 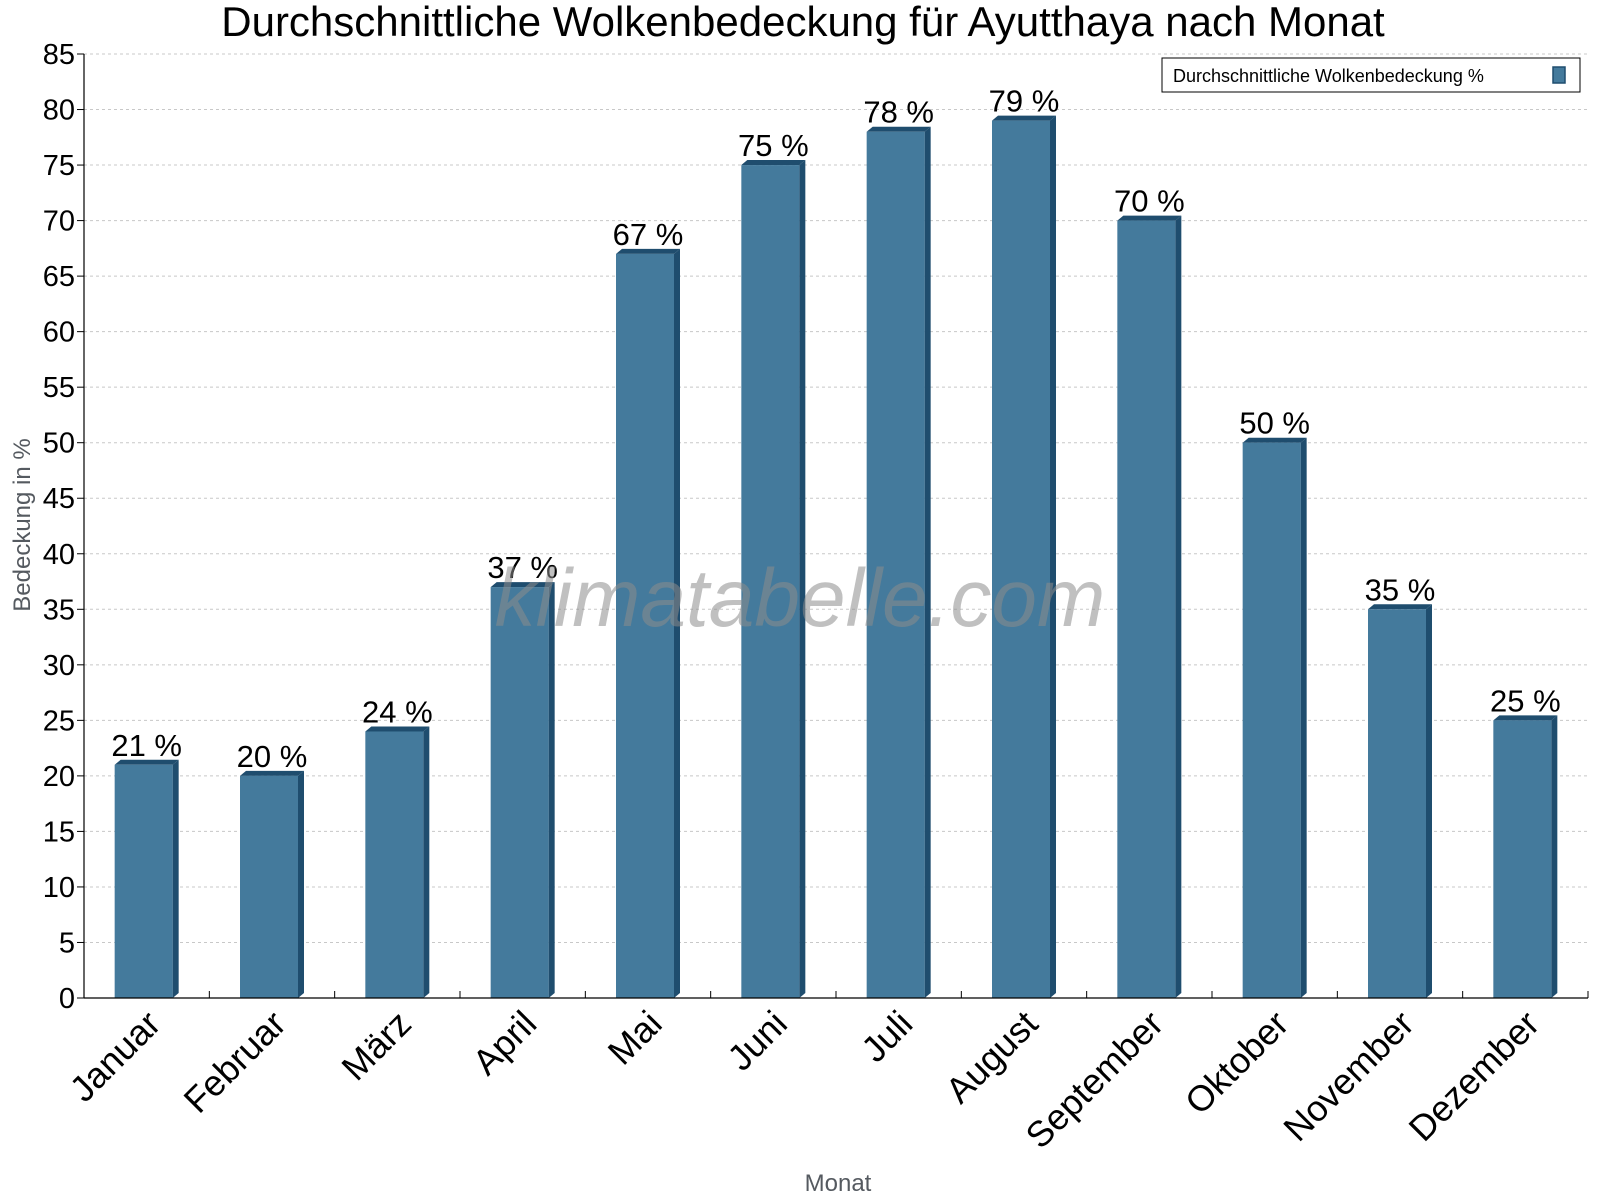 What do you see at coordinates (59, 555) in the screenshot?
I see `y-tick-label: 40` at bounding box center [59, 555].